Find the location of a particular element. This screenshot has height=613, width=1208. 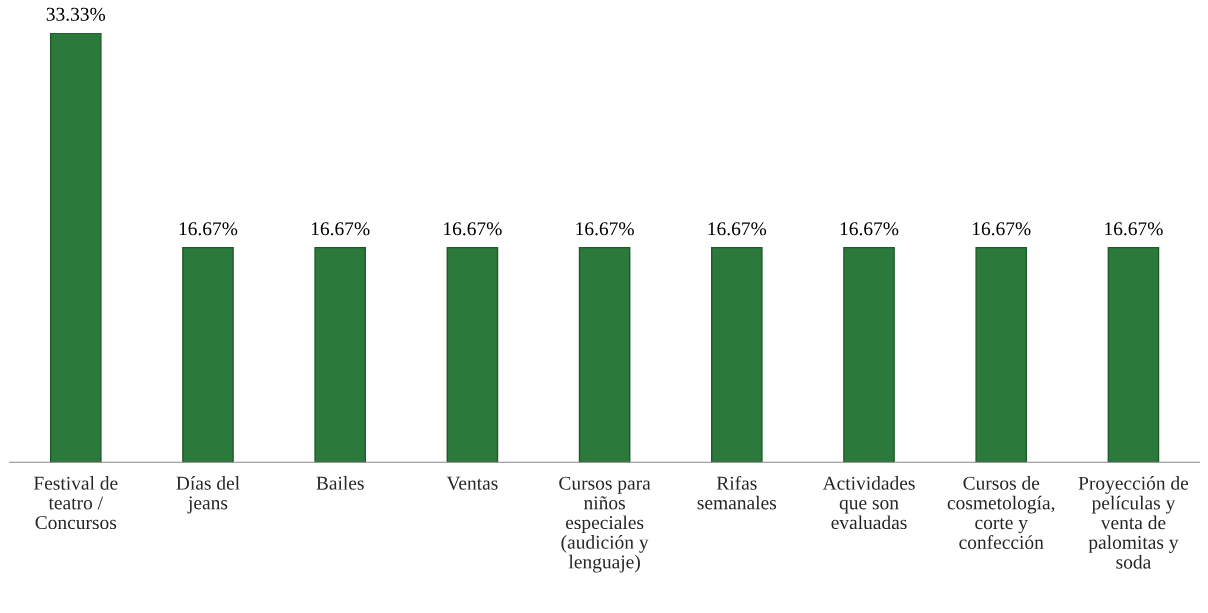

x-tick-label: Bailes is located at coordinates (340, 483).